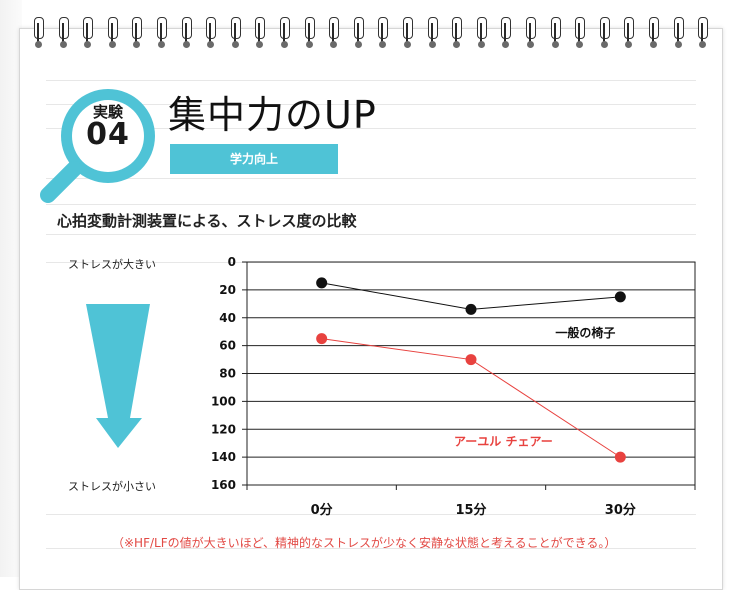 The image size is (741, 590). I want to click on y-tick-label: 80, so click(227, 374).